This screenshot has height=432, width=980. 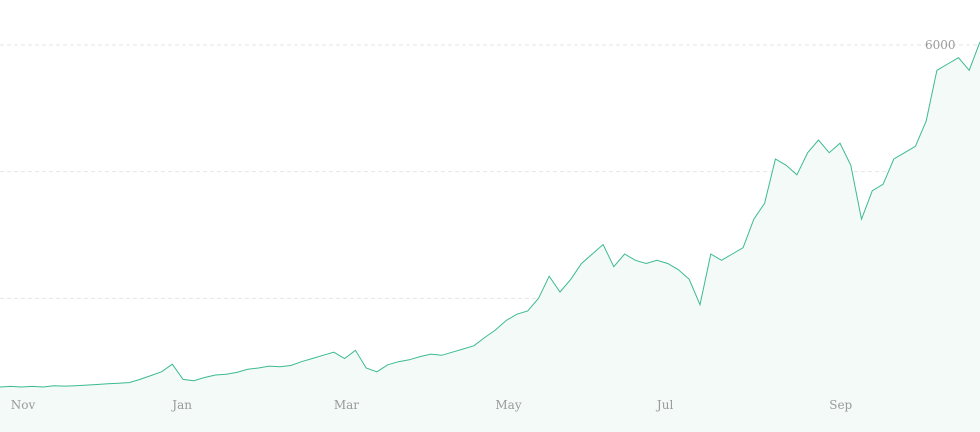 What do you see at coordinates (346, 405) in the screenshot?
I see `x-tick-label: Mar` at bounding box center [346, 405].